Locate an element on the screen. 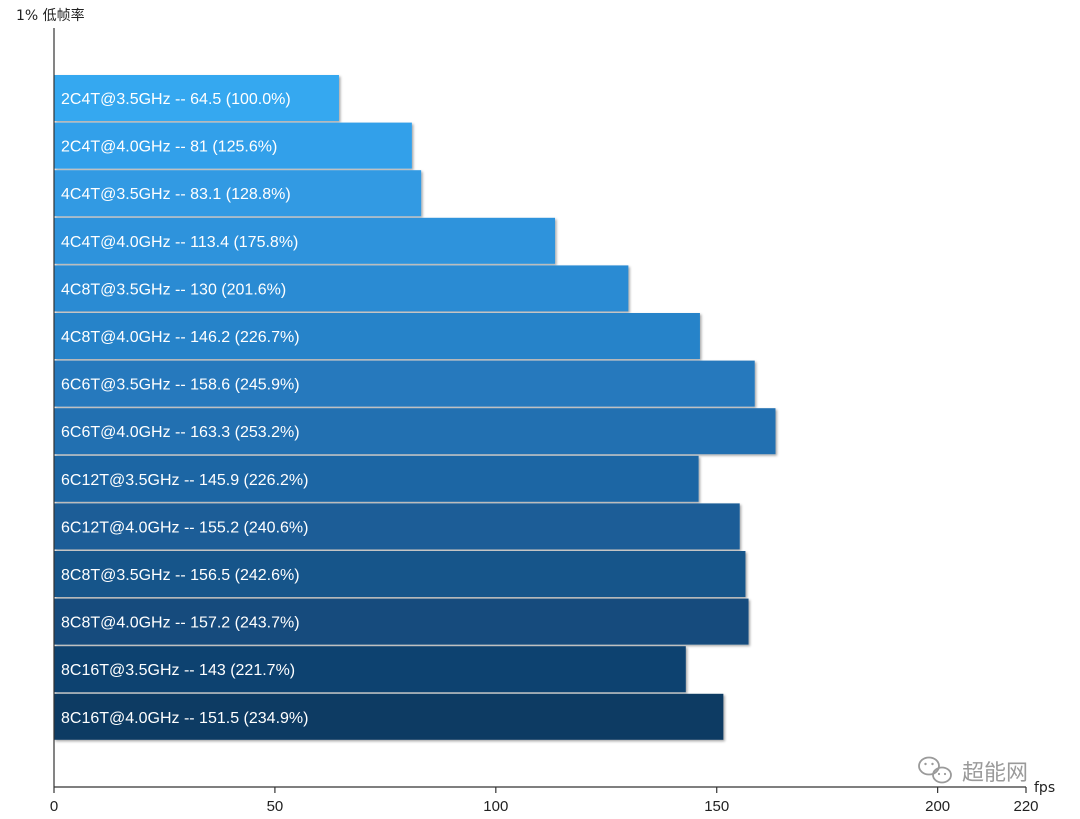 Image resolution: width=1080 pixels, height=819 pixels. x-tick-label: 200 is located at coordinates (937, 806).